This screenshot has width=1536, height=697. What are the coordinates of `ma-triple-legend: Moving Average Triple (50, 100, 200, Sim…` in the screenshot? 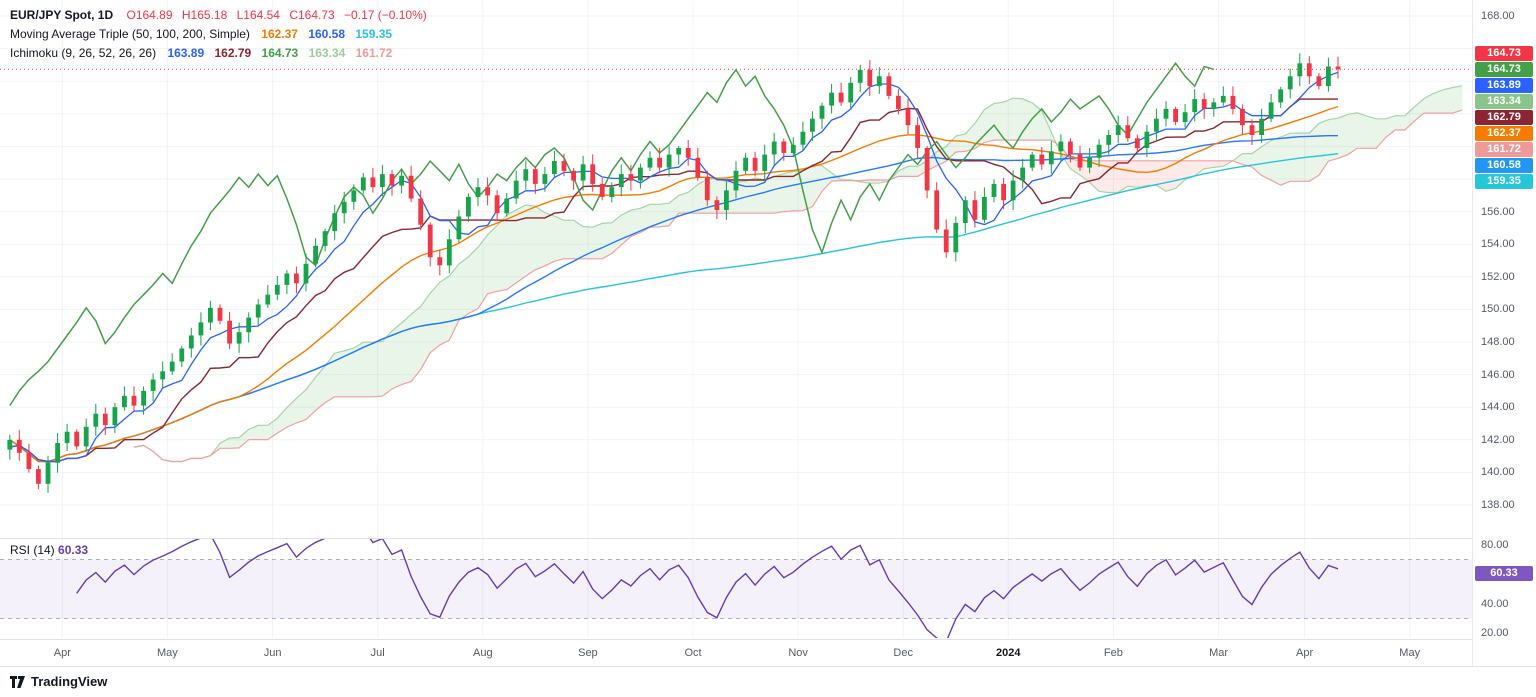 It's located at (221, 34).